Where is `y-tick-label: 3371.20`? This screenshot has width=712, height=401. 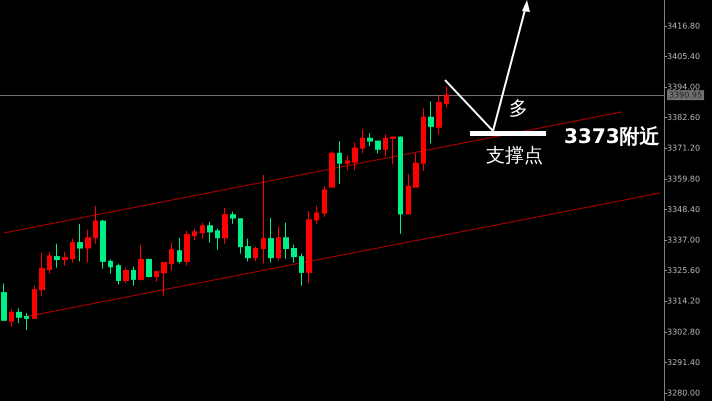
y-tick-label: 3371.20 is located at coordinates (683, 148).